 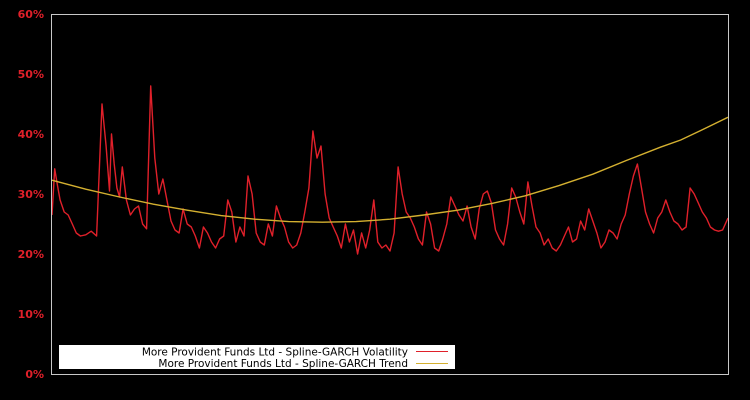 What do you see at coordinates (31, 314) in the screenshot?
I see `y-tick-label: 10%` at bounding box center [31, 314].